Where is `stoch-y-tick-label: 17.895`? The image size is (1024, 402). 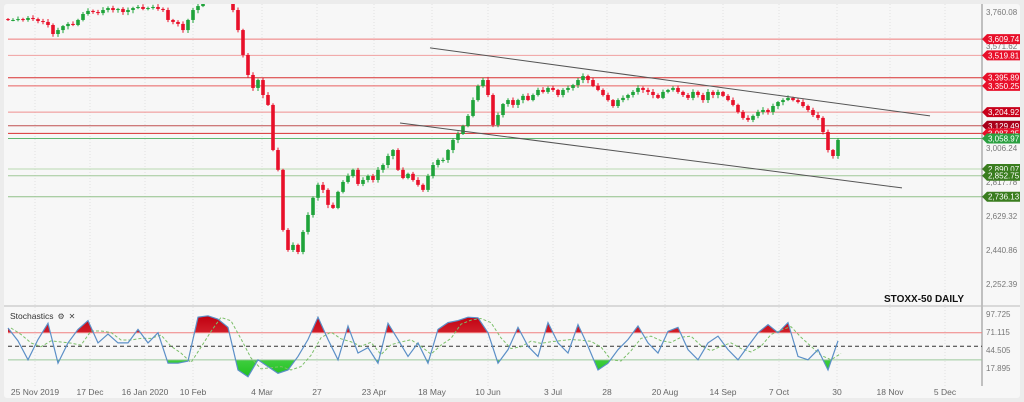
stoch-y-tick-label: 17.895 is located at coordinates (998, 368).